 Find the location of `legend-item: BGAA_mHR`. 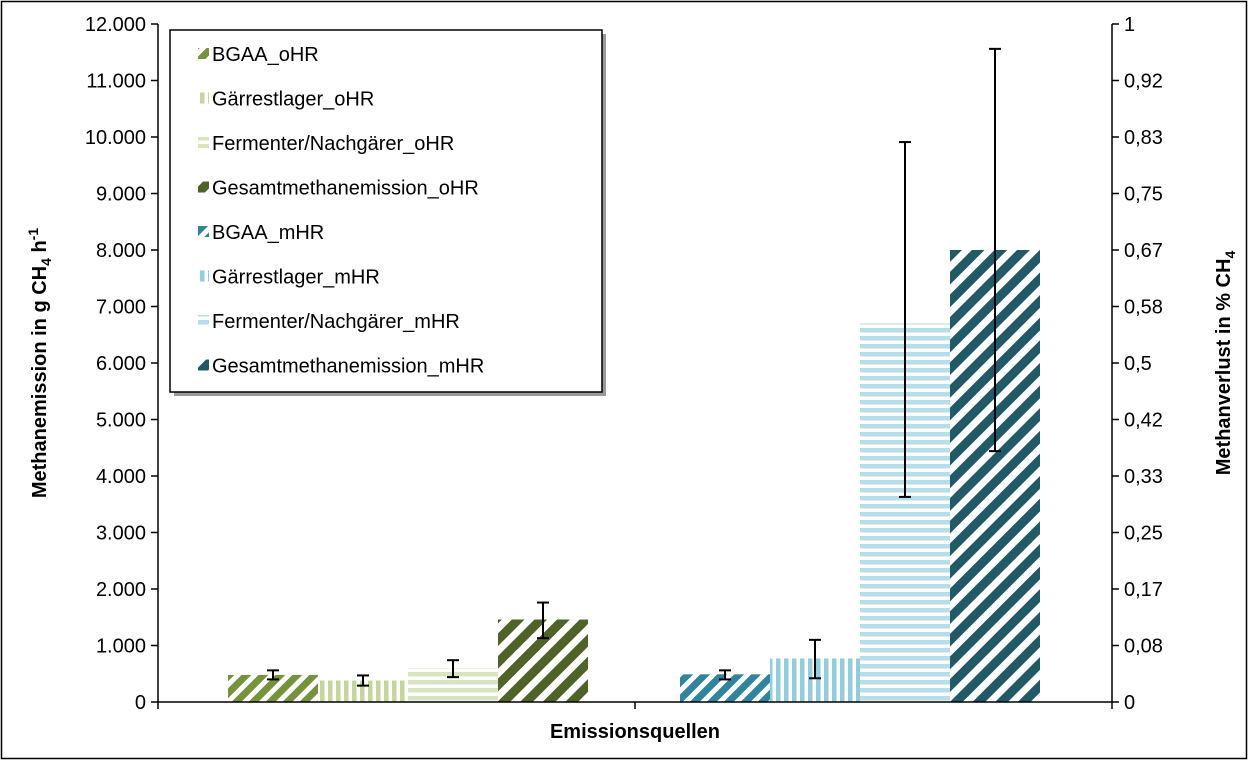

legend-item: BGAA_mHR is located at coordinates (261, 233).